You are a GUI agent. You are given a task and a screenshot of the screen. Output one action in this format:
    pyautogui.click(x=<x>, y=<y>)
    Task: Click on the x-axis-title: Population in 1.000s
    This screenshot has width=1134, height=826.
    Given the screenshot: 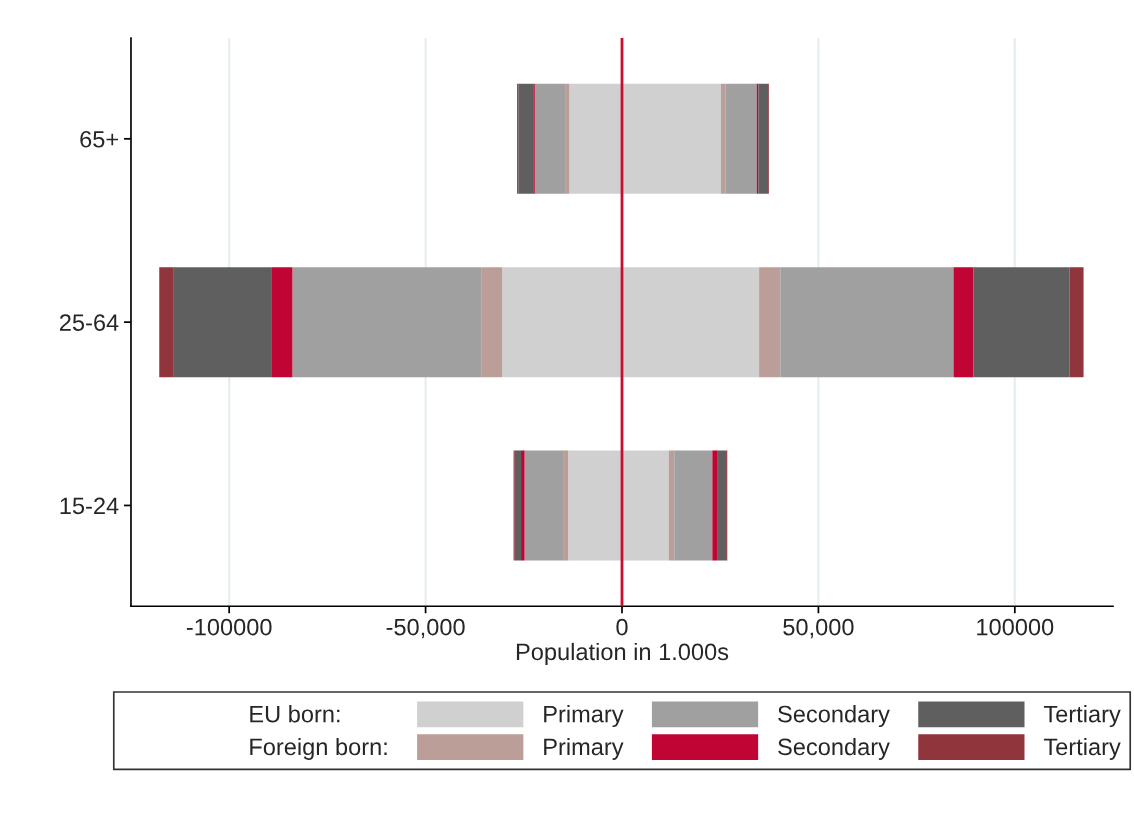 What is the action you would take?
    pyautogui.click(x=622, y=653)
    